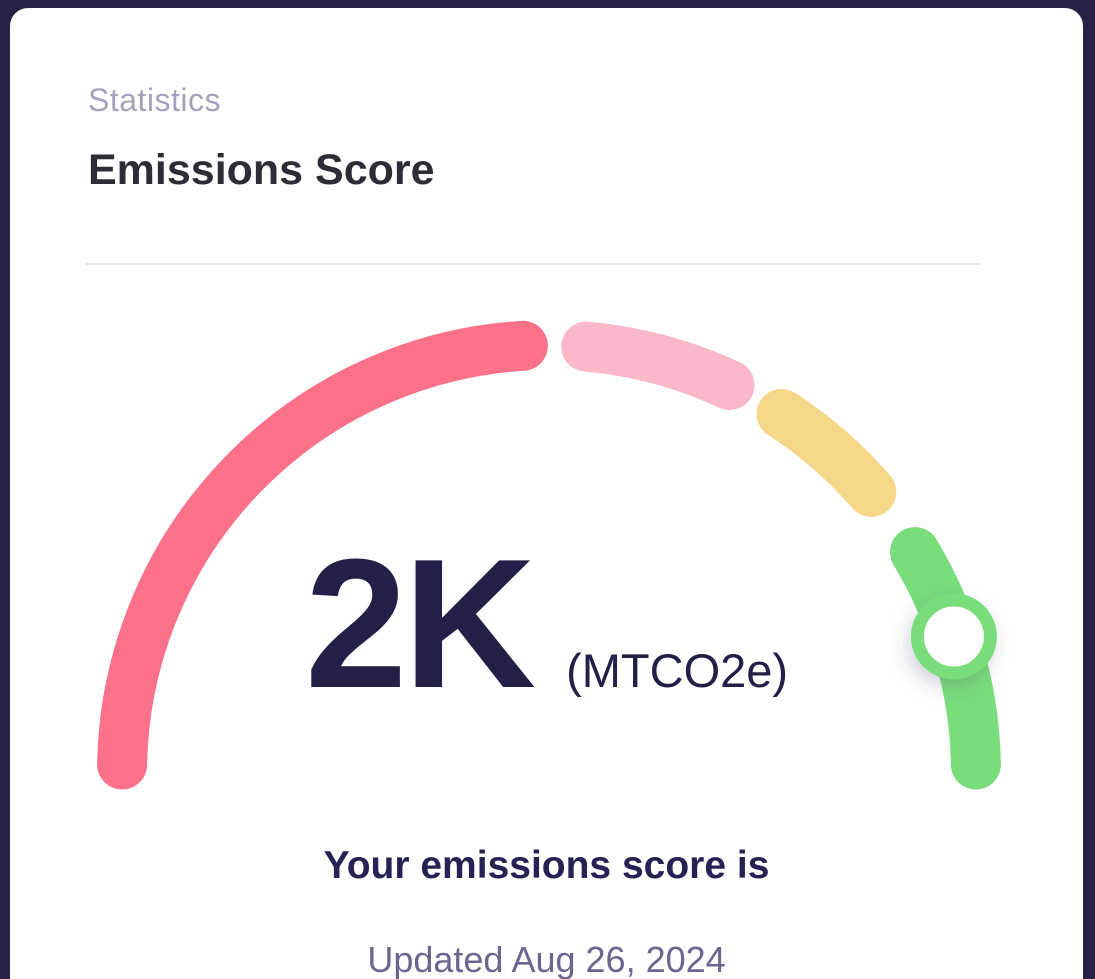 The height and width of the screenshot is (979, 1095). I want to click on gauge-unit: (MTCO2e), so click(677, 670).